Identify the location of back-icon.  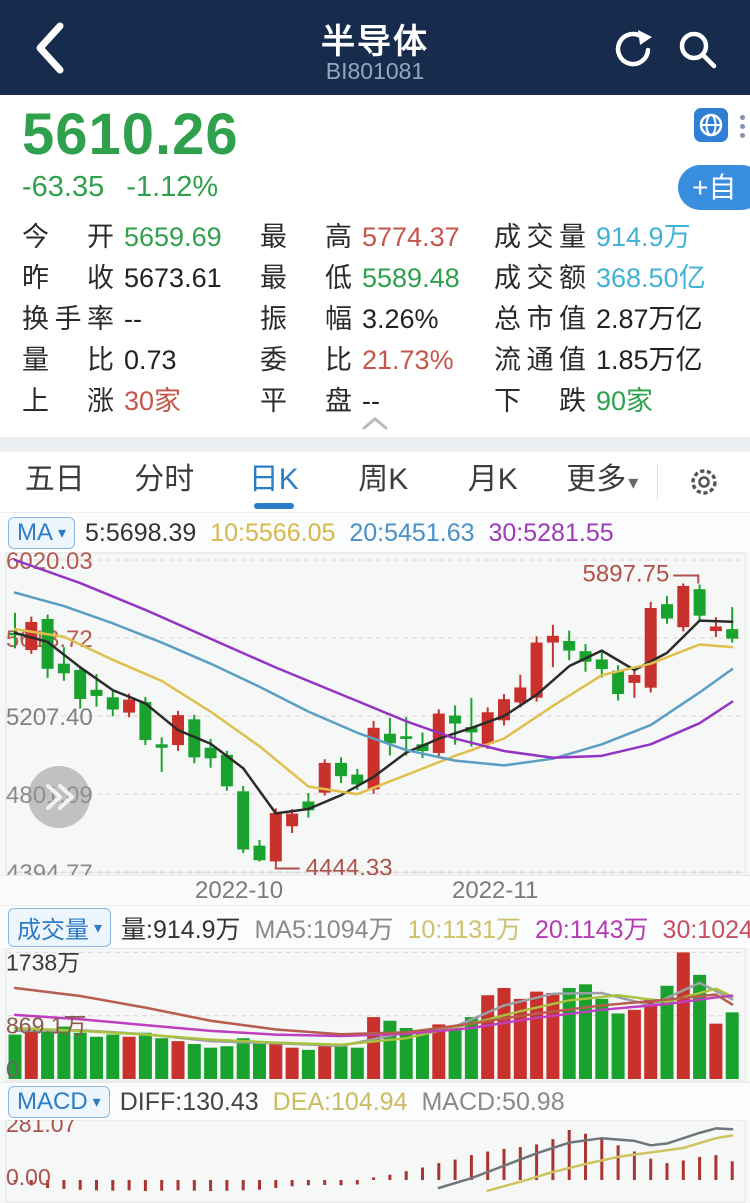
(50, 48).